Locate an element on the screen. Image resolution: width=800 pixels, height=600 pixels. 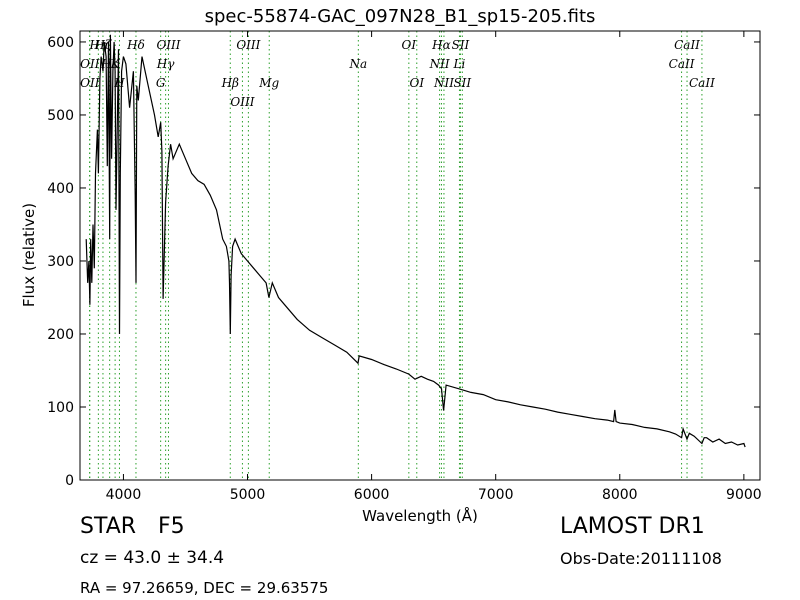
y-tick-label: 0 is located at coordinates (69, 481).